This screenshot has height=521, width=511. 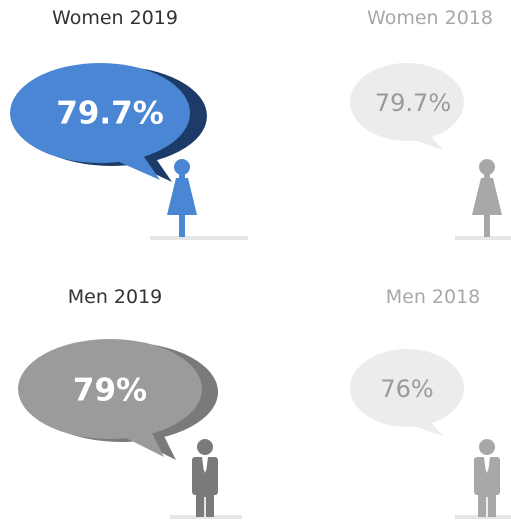 I want to click on value-label: 76%, so click(x=406, y=389).